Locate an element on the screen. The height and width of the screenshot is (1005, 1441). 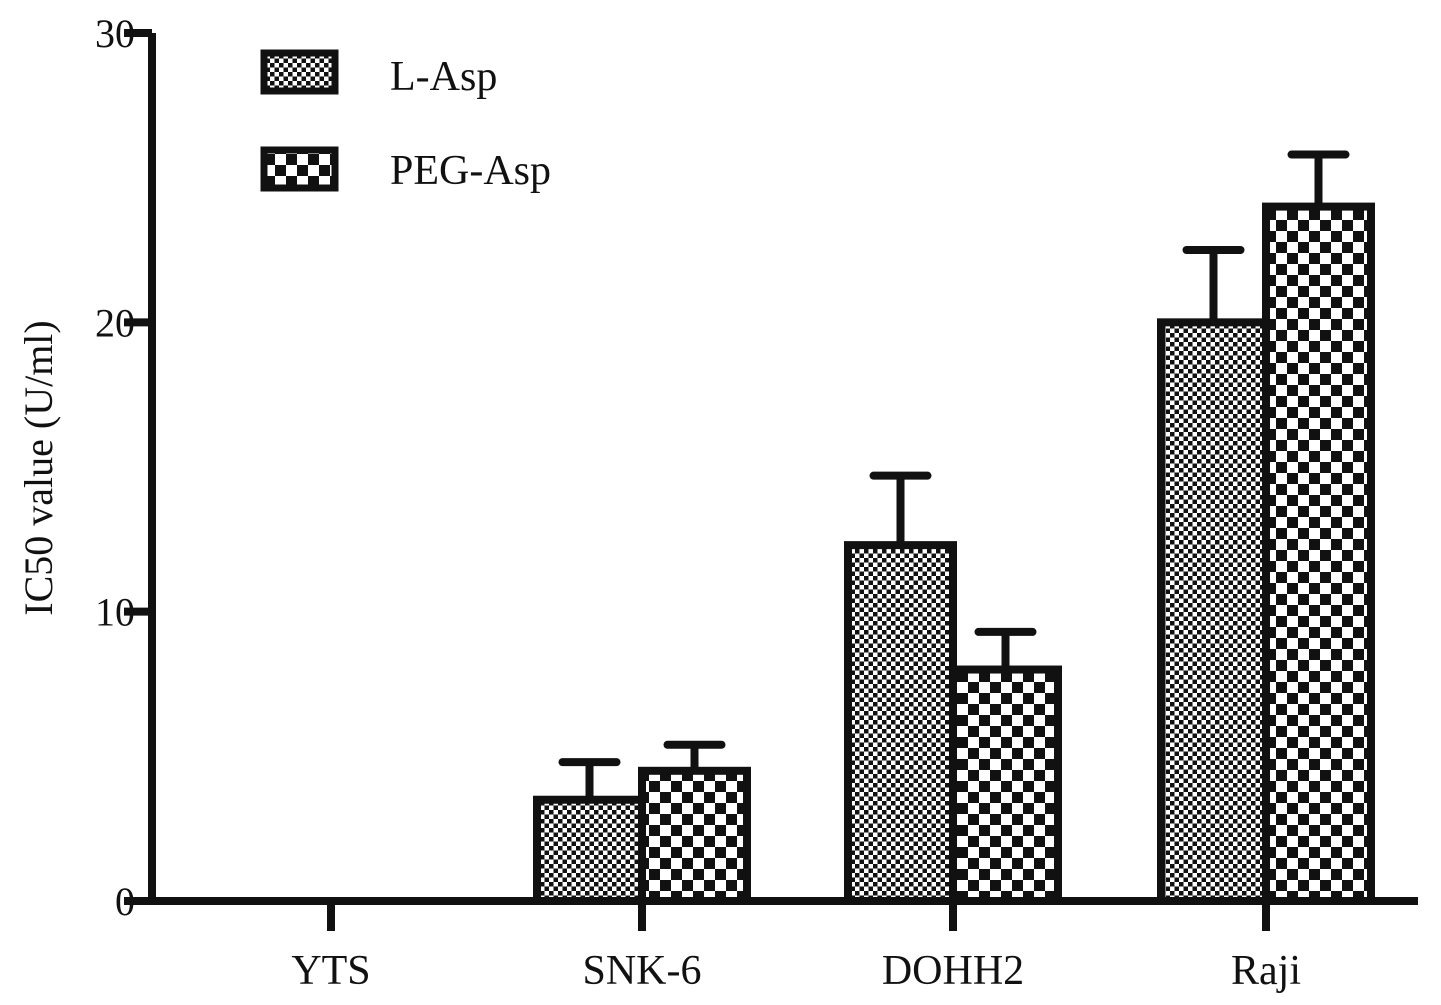
legend-label-l-asp: L-Asp is located at coordinates (443, 77).